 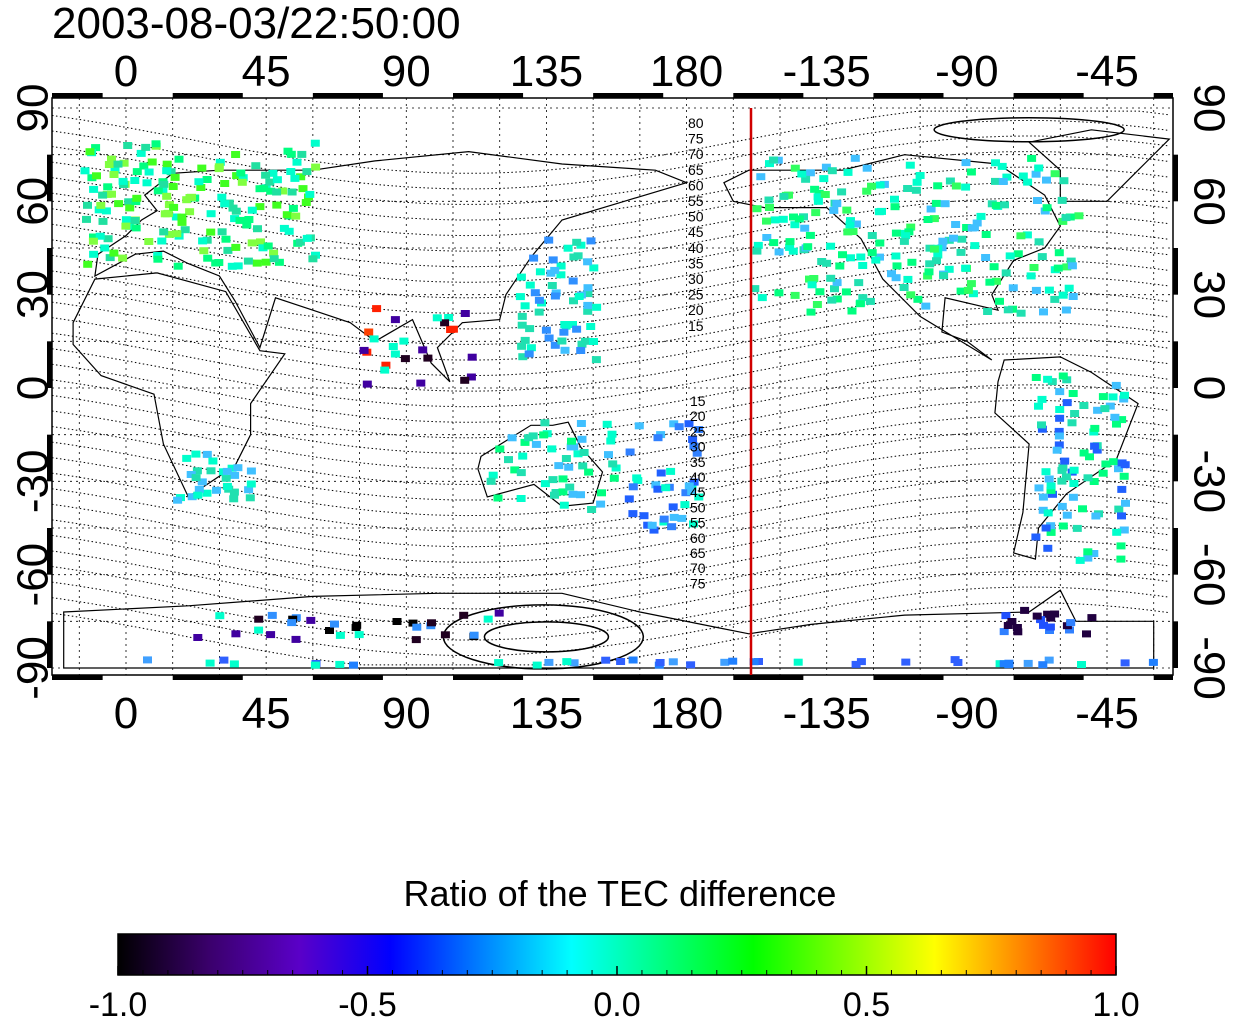 I want to click on contour-label-north: 45, so click(x=696, y=232).